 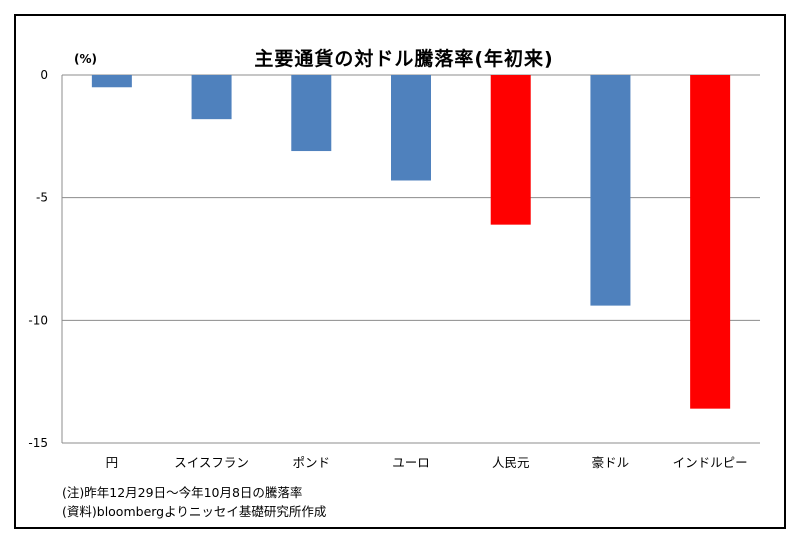 What do you see at coordinates (312, 462) in the screenshot?
I see `x-tick-label: ポンド` at bounding box center [312, 462].